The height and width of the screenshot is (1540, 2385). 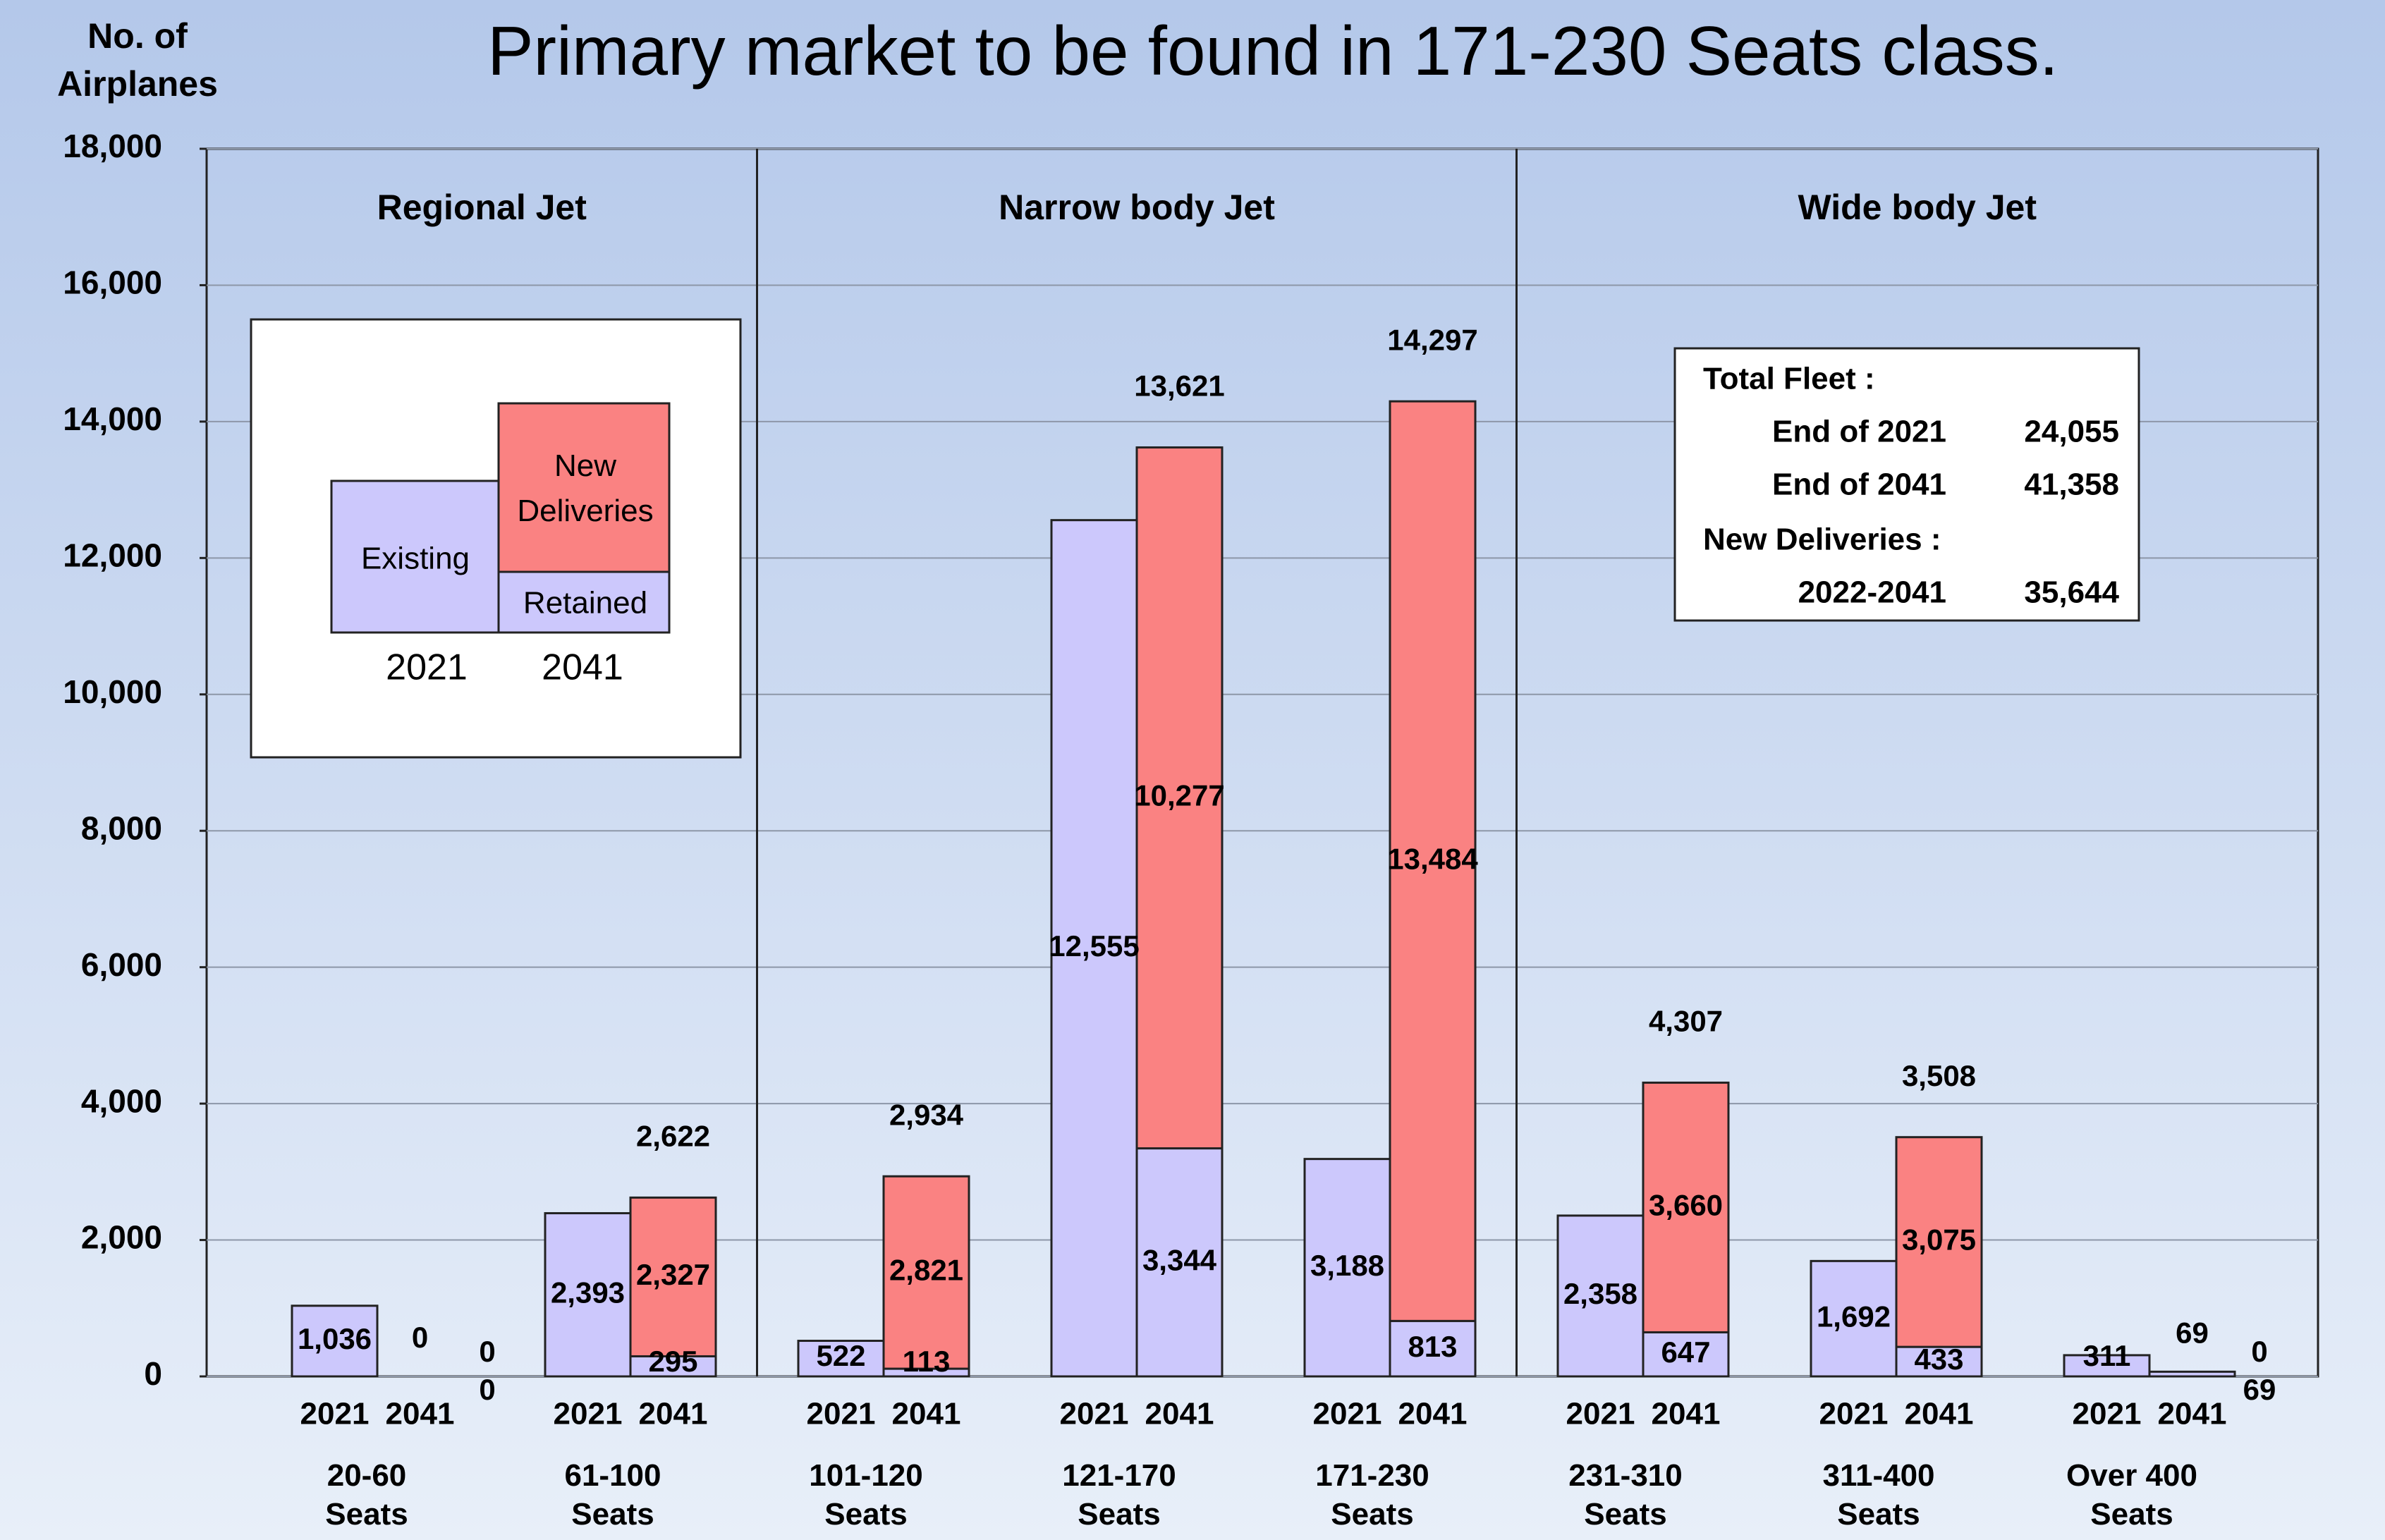 I want to click on value-label: 813, so click(x=1432, y=1346).